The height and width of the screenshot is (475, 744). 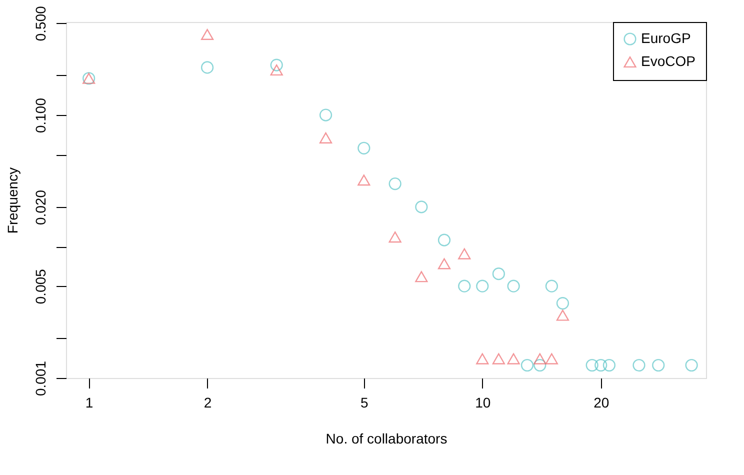 What do you see at coordinates (12, 200) in the screenshot?
I see `y-axis-title: Frequency` at bounding box center [12, 200].